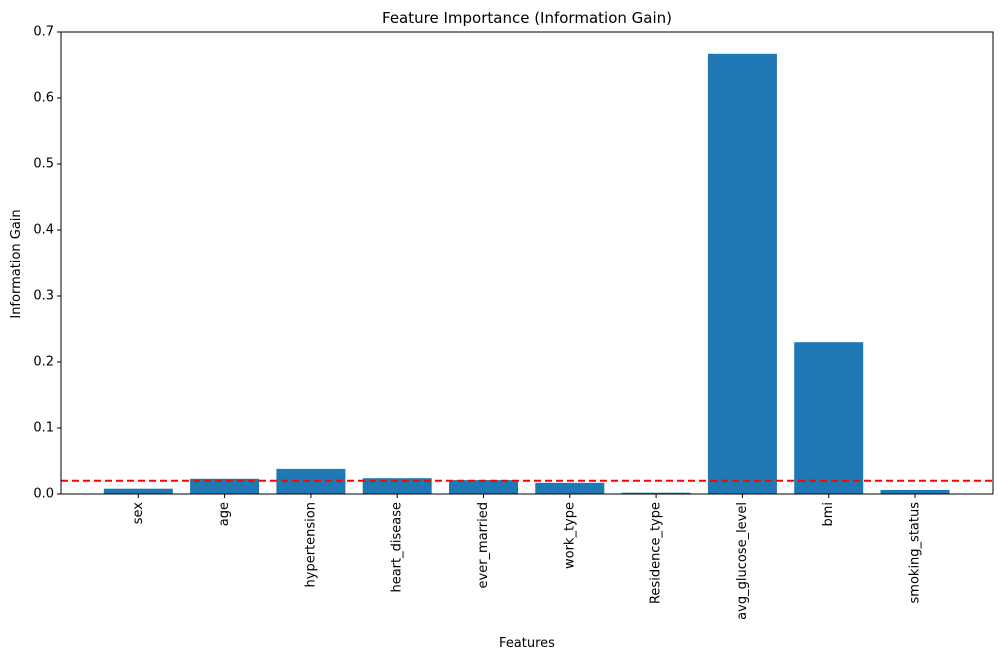  I want to click on y-axis-label: Information Gain, so click(16, 263).